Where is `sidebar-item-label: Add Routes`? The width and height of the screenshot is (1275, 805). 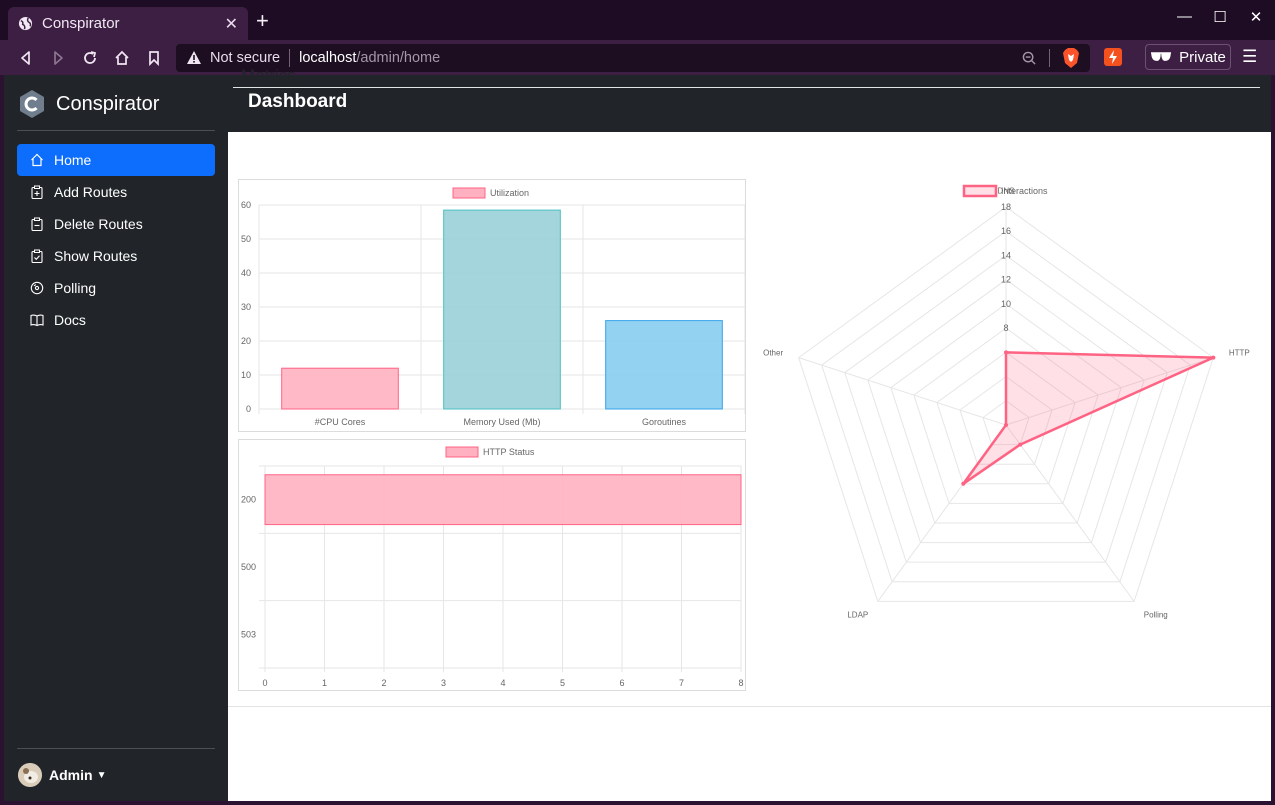 sidebar-item-label: Add Routes is located at coordinates (91, 192).